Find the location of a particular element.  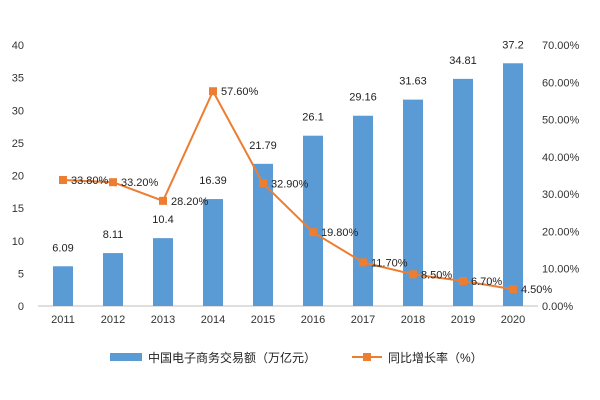

y-right-tick-label: 0.00% is located at coordinates (557, 307).